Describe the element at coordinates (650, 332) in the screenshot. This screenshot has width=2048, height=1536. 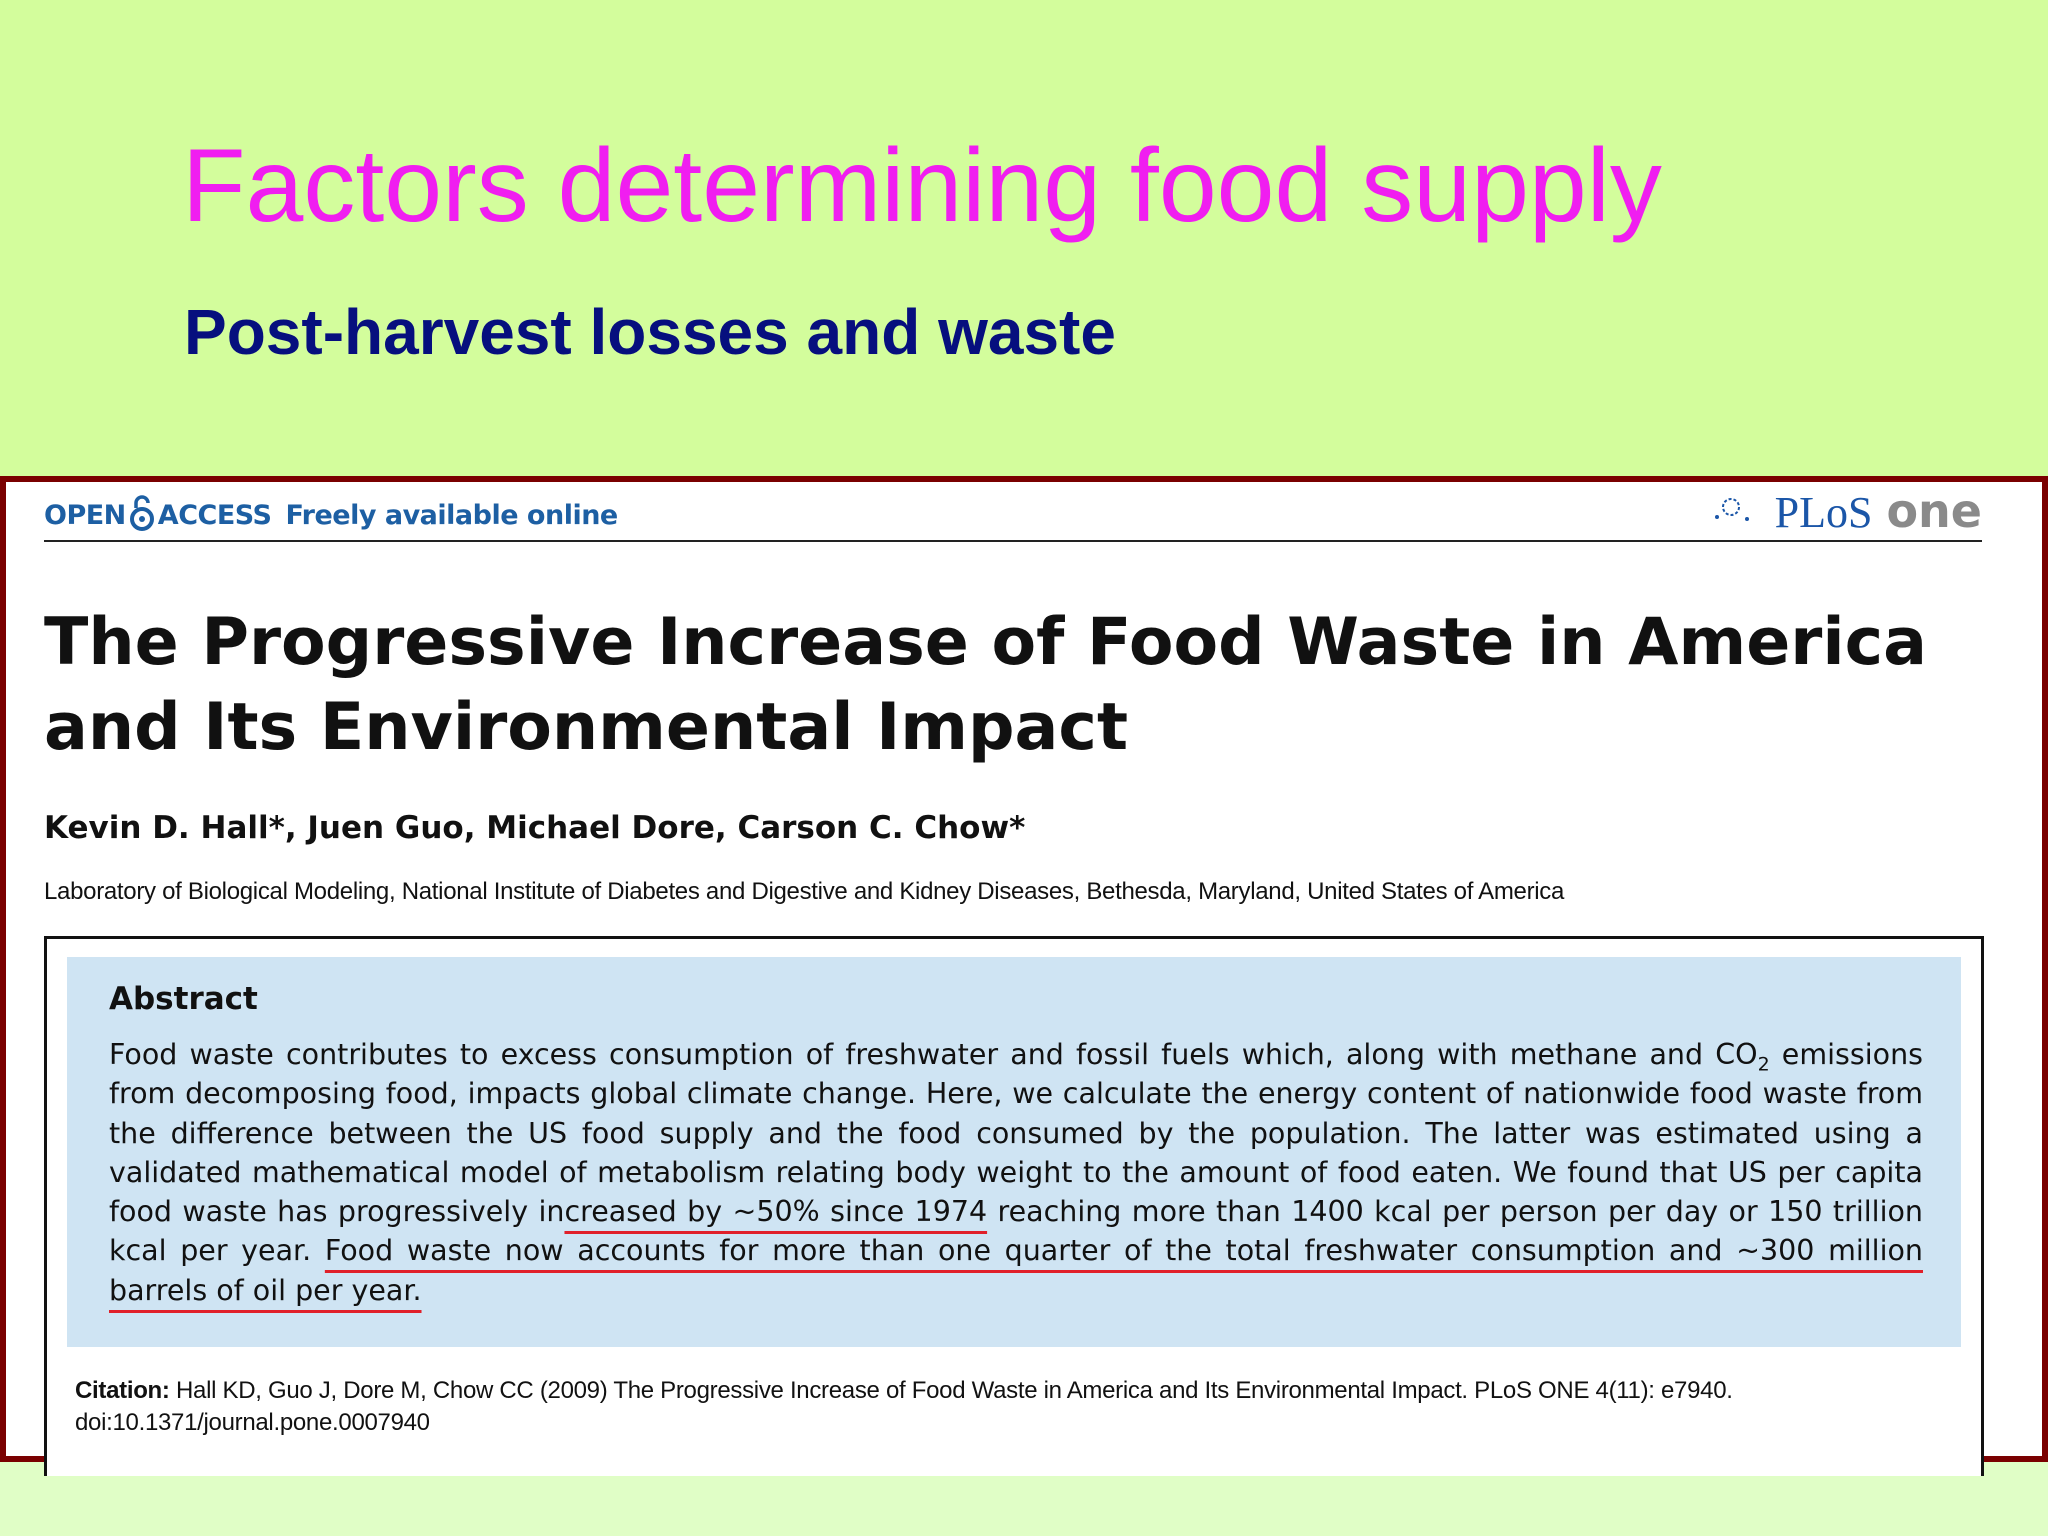
I see `slide-subtitle: Post-harvest losses and waste` at that location.